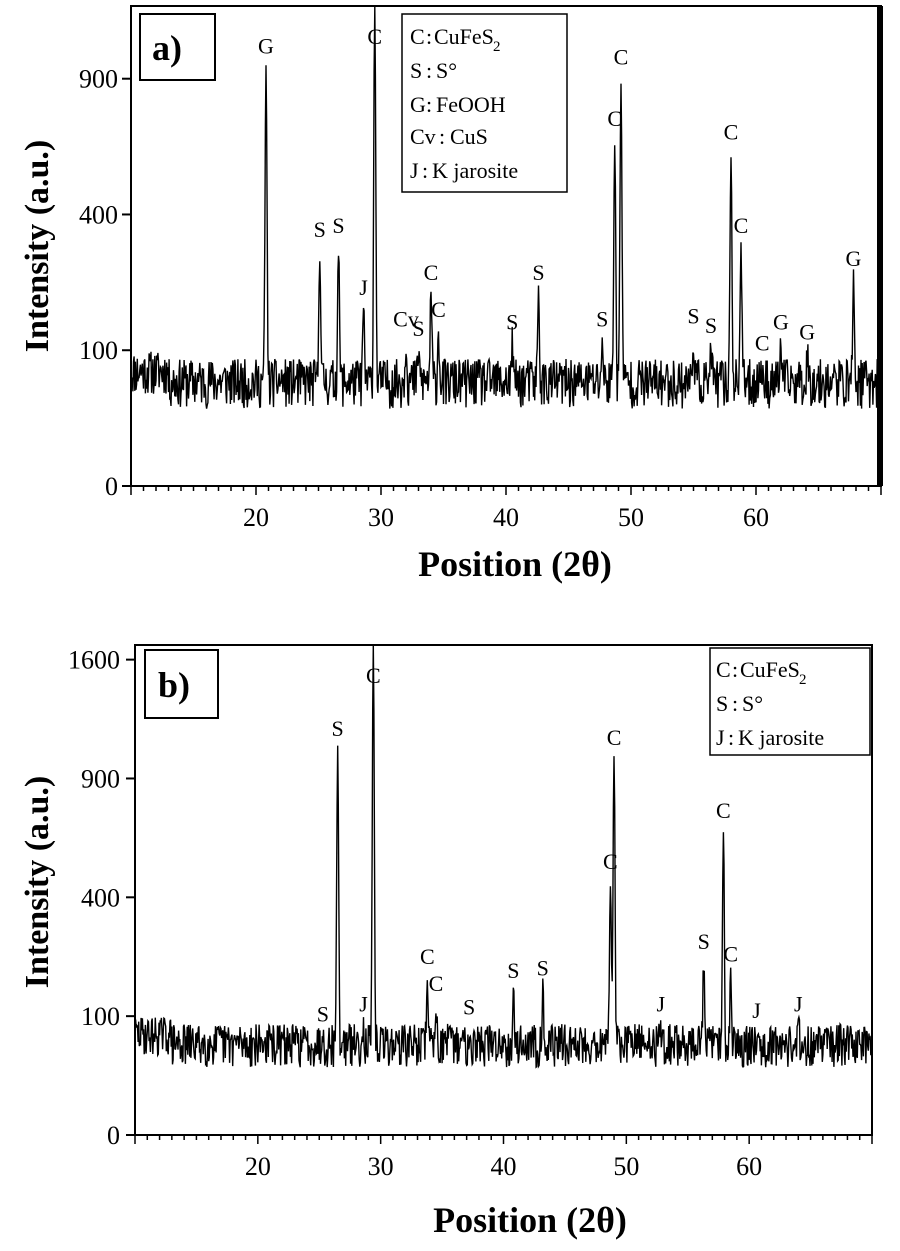 This screenshot has width=900, height=1251. What do you see at coordinates (418, 104) in the screenshot?
I see `legend-a-2-symbol: G` at bounding box center [418, 104].